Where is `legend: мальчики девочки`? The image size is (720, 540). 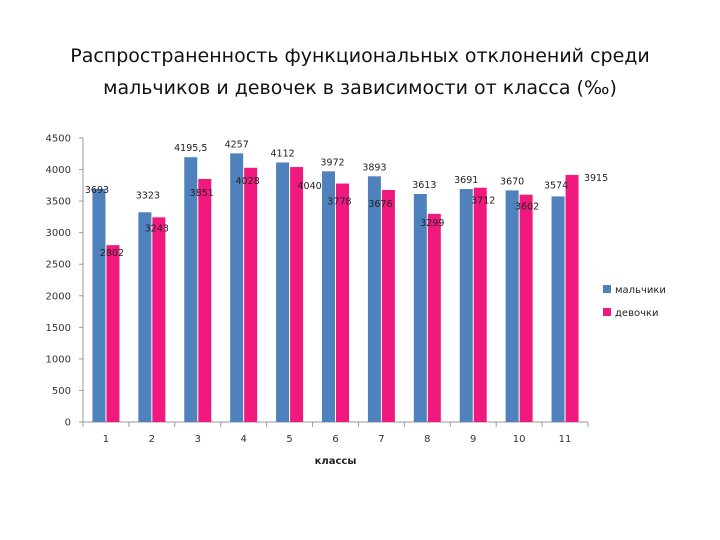
legend: мальчики девочки is located at coordinates (634, 302).